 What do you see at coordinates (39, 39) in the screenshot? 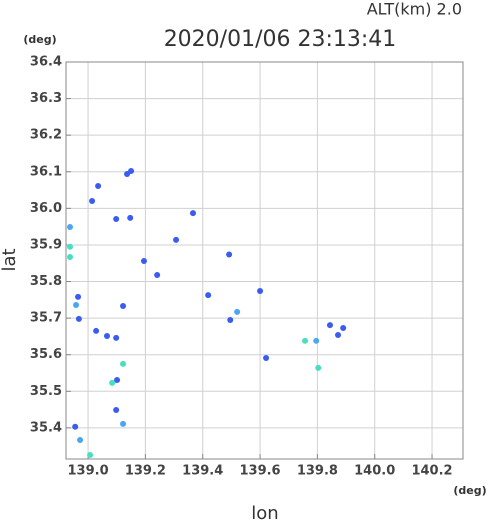
I see `y-unit: (deg)` at bounding box center [39, 39].